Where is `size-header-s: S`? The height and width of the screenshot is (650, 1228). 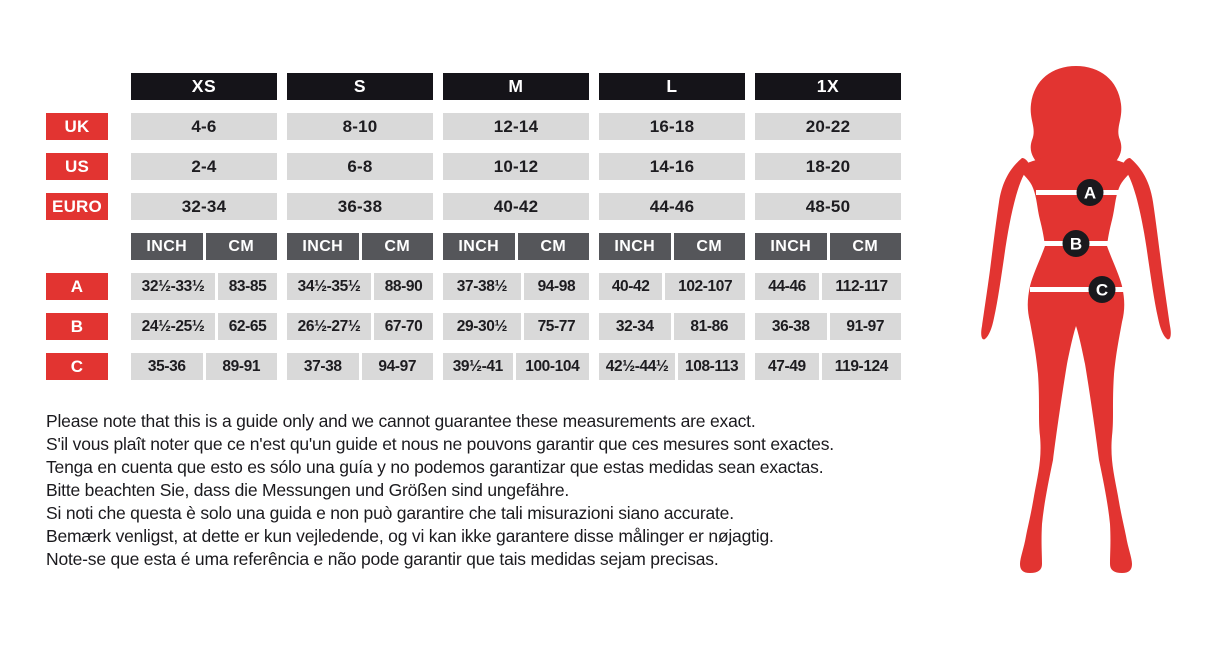
size-header-s: S is located at coordinates (360, 86).